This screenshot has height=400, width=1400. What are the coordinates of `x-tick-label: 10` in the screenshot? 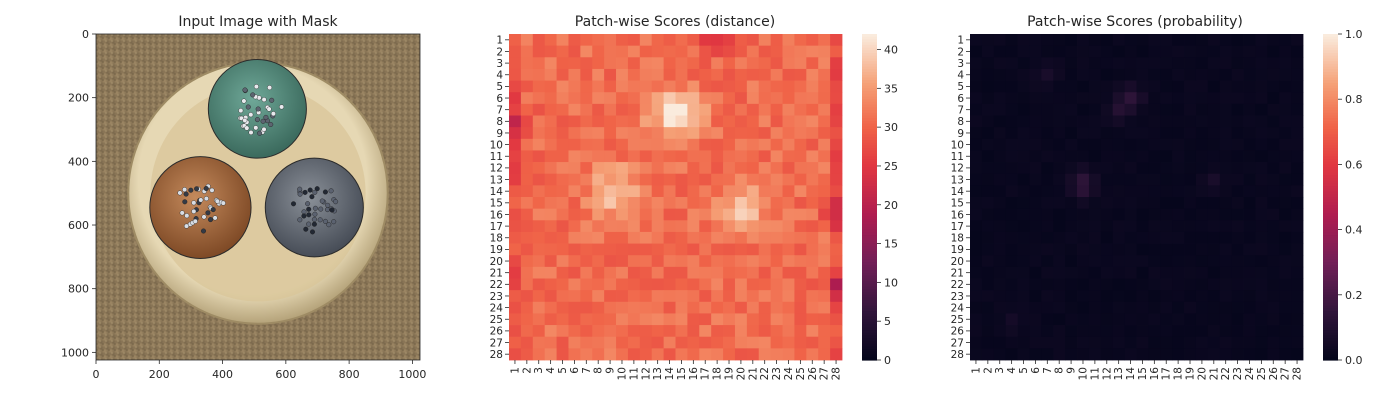 It's located at (622, 373).